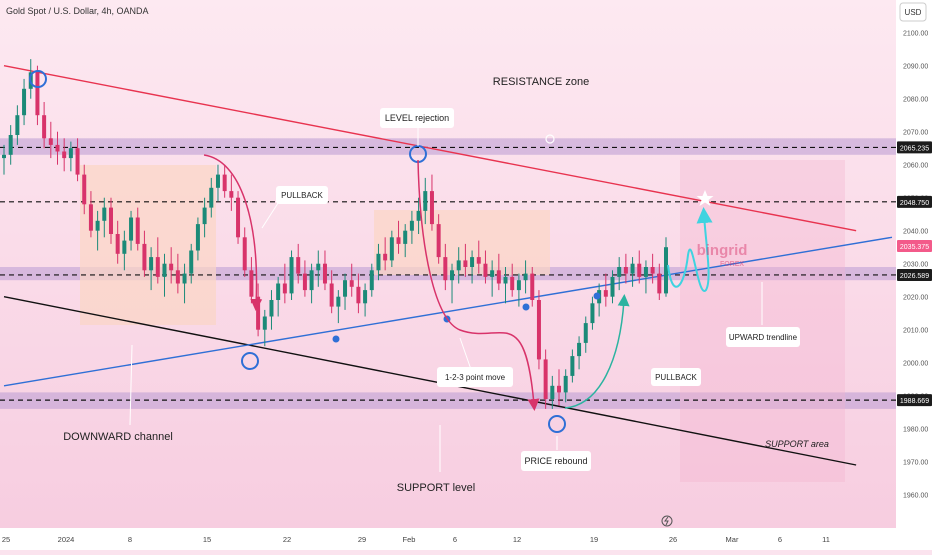  Describe the element at coordinates (667, 521) in the screenshot. I see `lightning-icon` at that location.